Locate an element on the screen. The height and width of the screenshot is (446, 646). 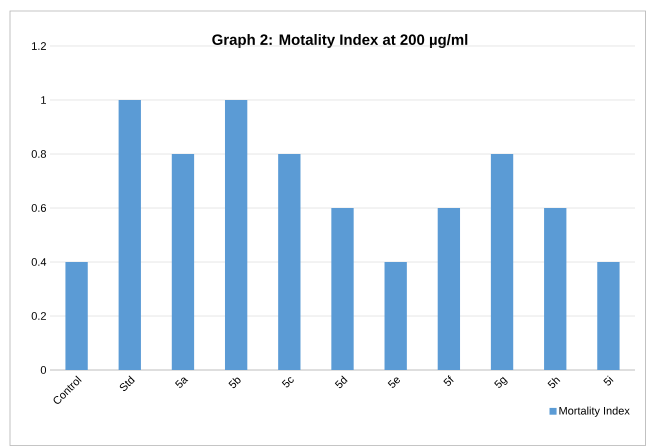
y-tick-label: 1 is located at coordinates (43, 100).